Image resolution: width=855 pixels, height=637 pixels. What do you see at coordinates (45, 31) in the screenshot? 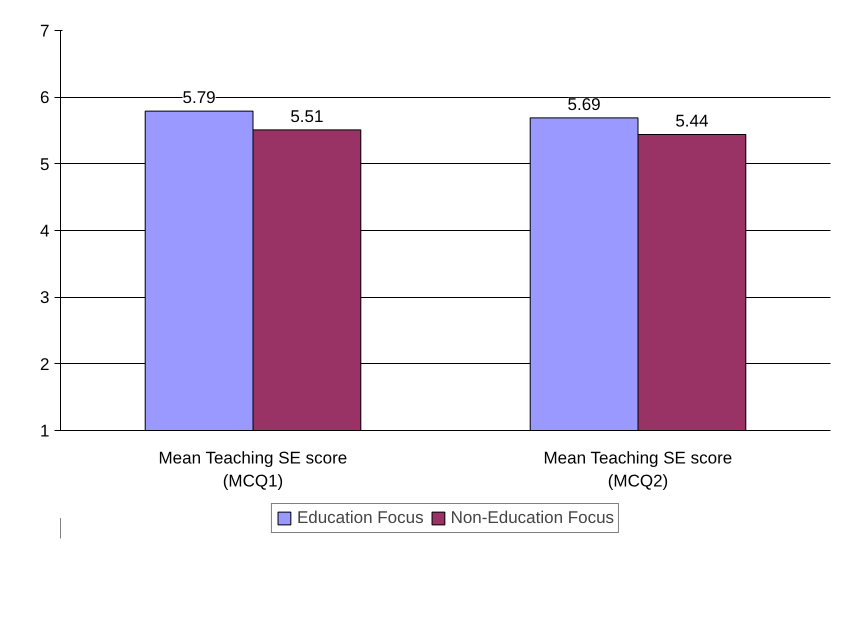
I see `y-tick-label: 7` at bounding box center [45, 31].